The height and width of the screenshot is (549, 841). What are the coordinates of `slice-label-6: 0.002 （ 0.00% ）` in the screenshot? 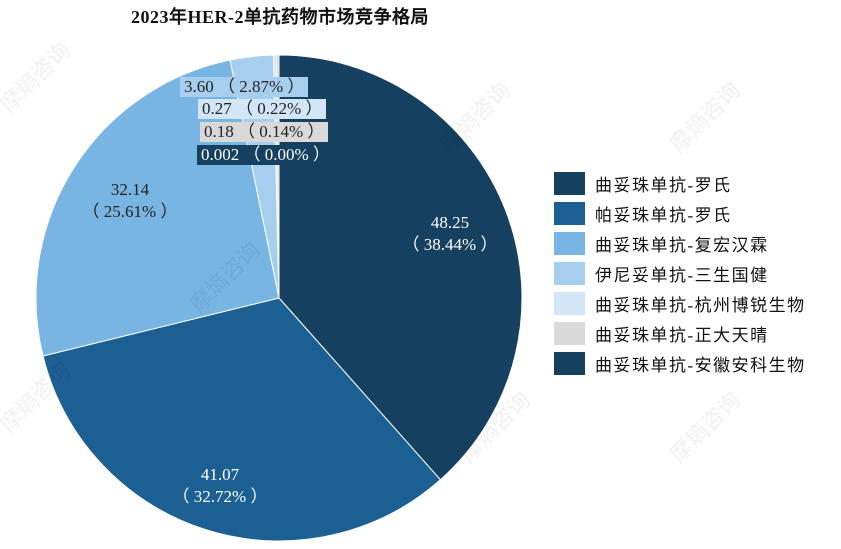 It's located at (265, 155).